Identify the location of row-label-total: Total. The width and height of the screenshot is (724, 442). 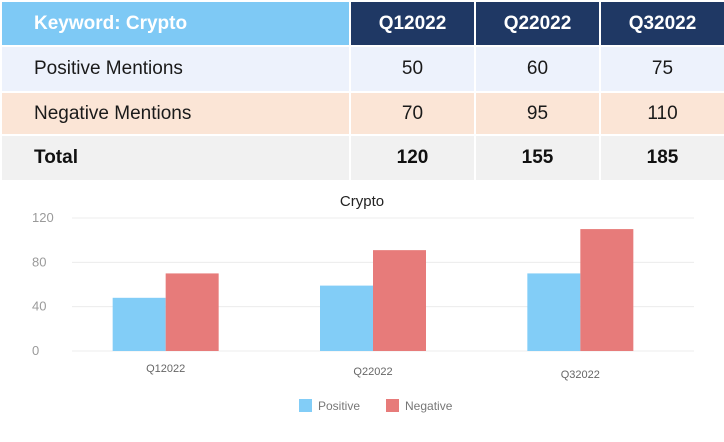
(175, 158).